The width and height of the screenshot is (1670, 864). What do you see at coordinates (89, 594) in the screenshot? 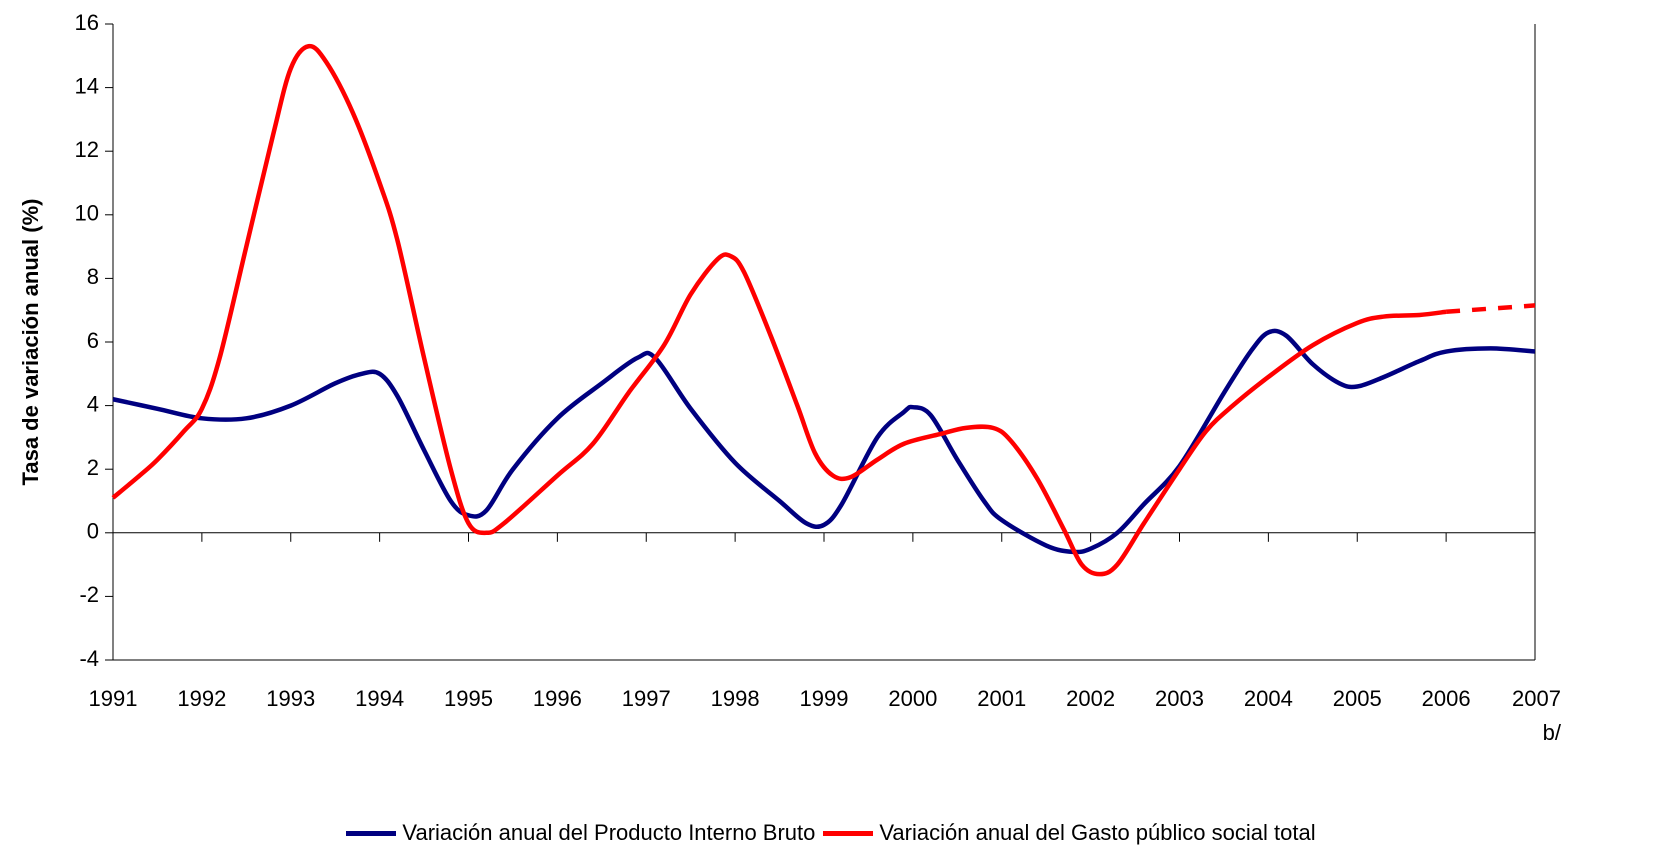
I see `y-tick-label: -2` at bounding box center [89, 594].